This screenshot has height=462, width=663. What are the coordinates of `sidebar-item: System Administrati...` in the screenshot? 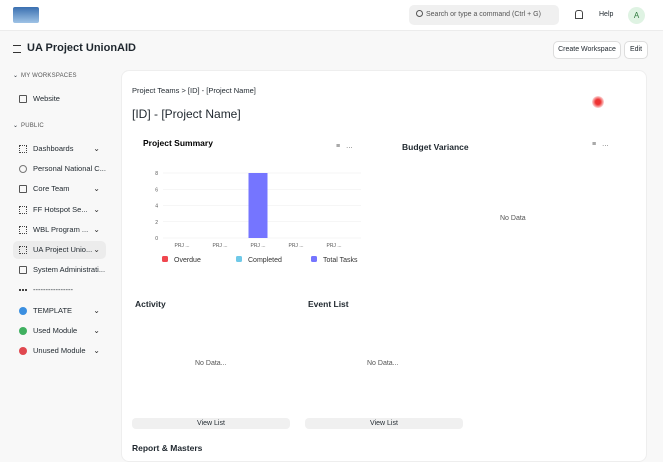 It's located at (59, 270).